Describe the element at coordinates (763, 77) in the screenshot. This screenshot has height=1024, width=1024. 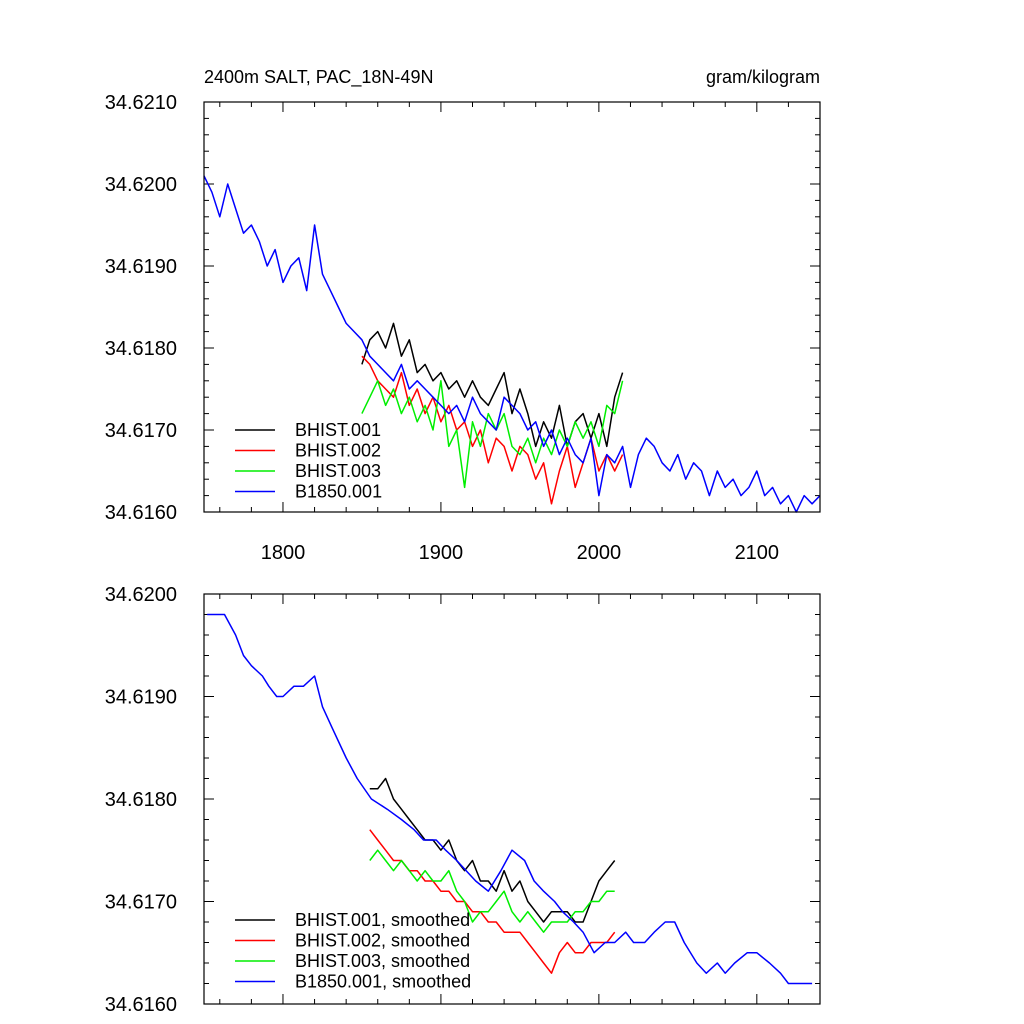
I see `units-label: gram/kilogram` at that location.